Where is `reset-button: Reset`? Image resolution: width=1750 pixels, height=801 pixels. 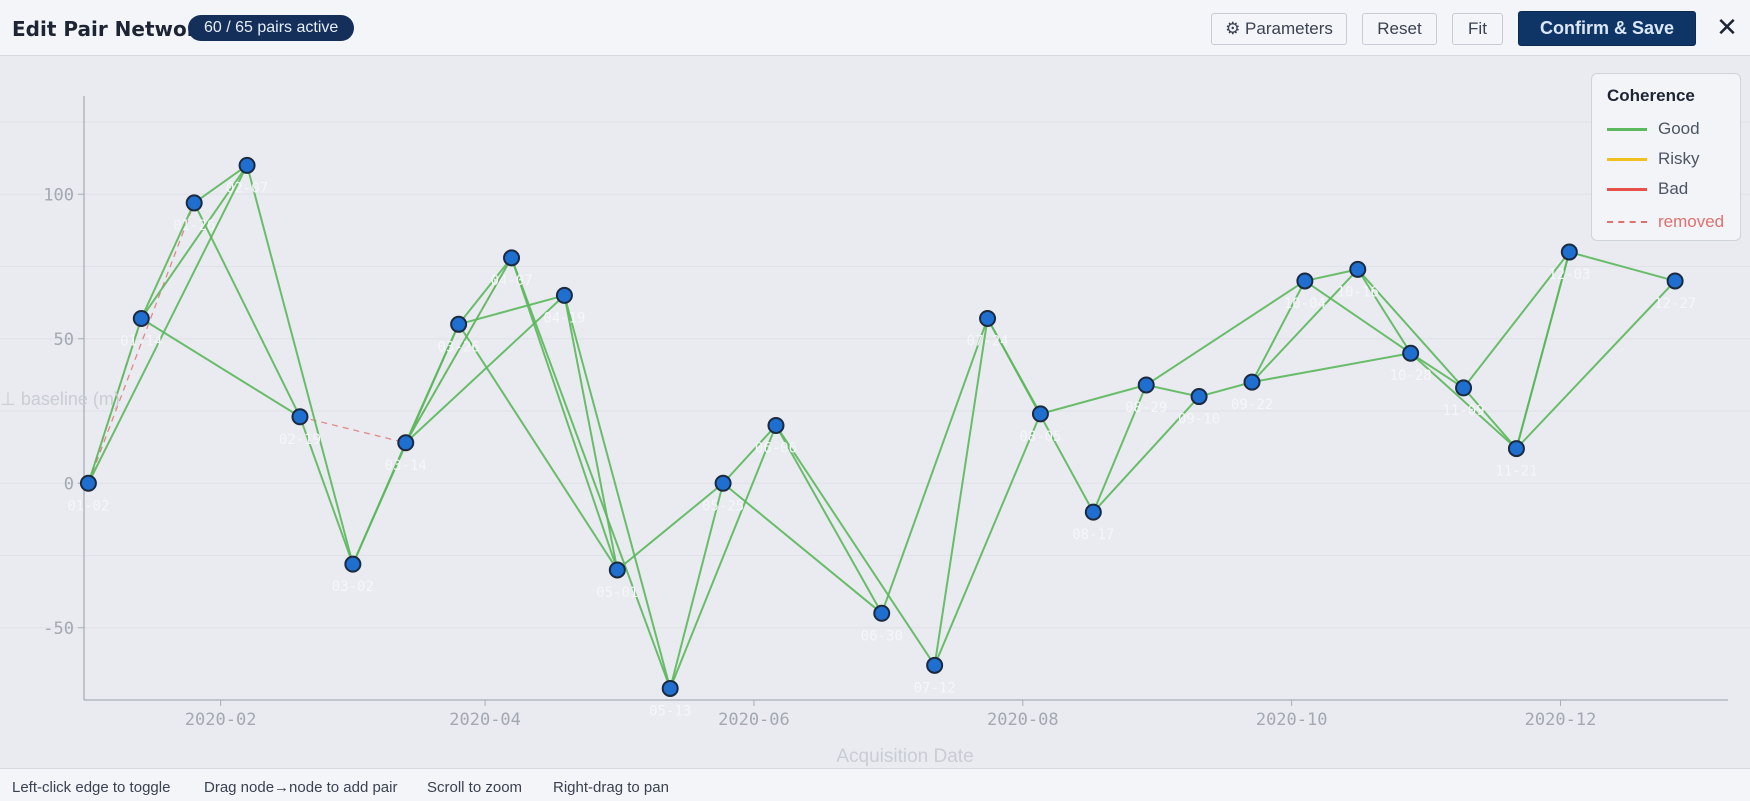
reset-button: Reset is located at coordinates (1399, 29).